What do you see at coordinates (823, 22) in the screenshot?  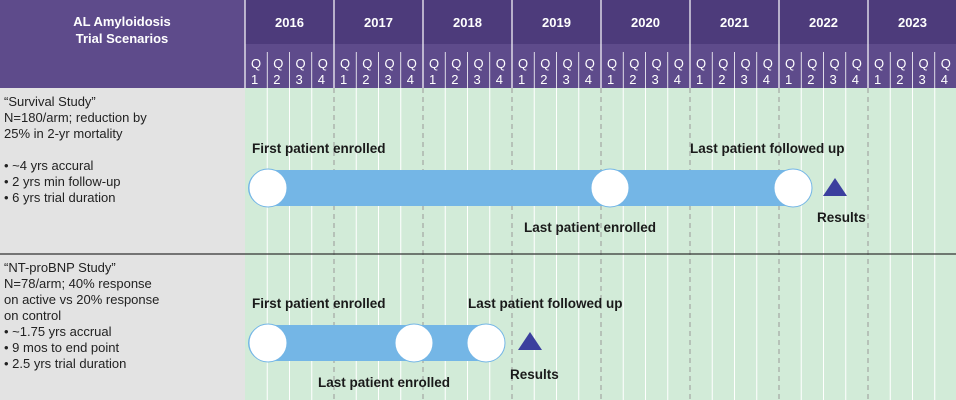 I see `year-label: 2022` at bounding box center [823, 22].